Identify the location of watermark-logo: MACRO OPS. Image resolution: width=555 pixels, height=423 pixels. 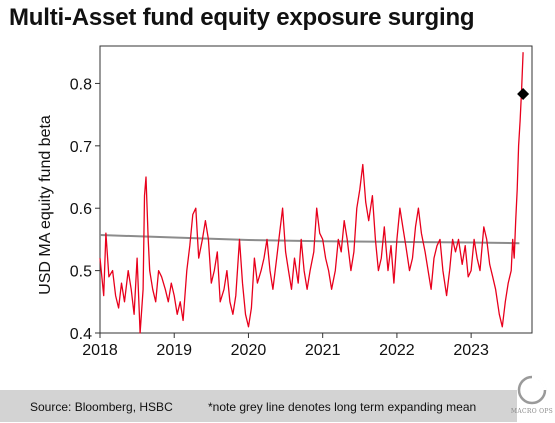
(532, 396).